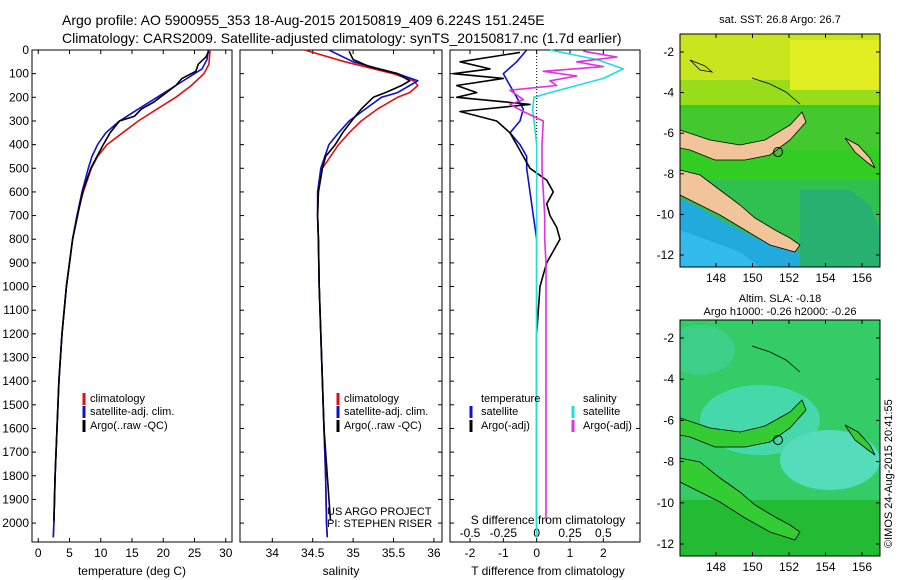  I want to click on y-tick-label: 1000, so click(15, 287).